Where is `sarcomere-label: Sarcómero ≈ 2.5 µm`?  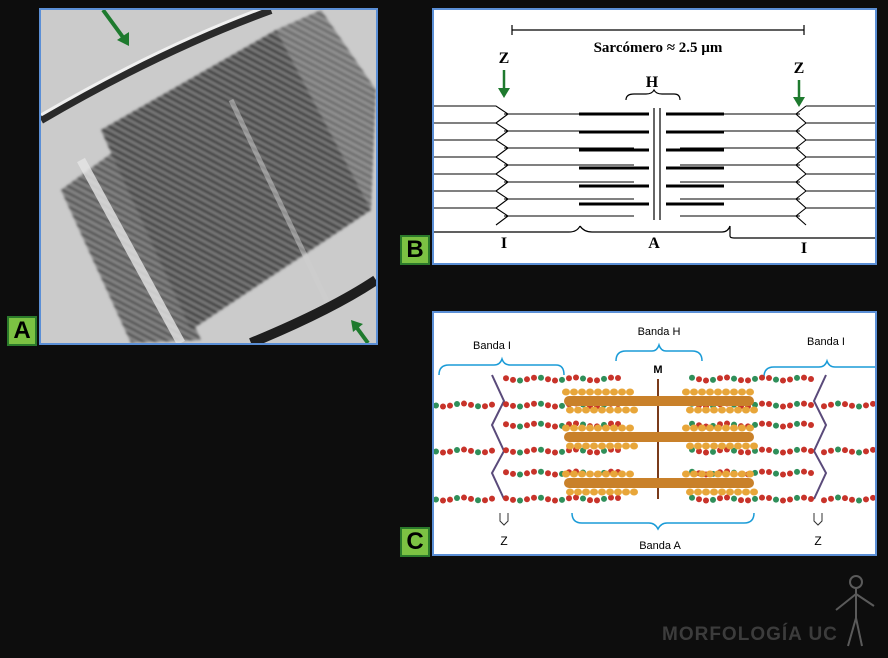
sarcomere-label: Sarcómero ≈ 2.5 µm is located at coordinates (658, 48).